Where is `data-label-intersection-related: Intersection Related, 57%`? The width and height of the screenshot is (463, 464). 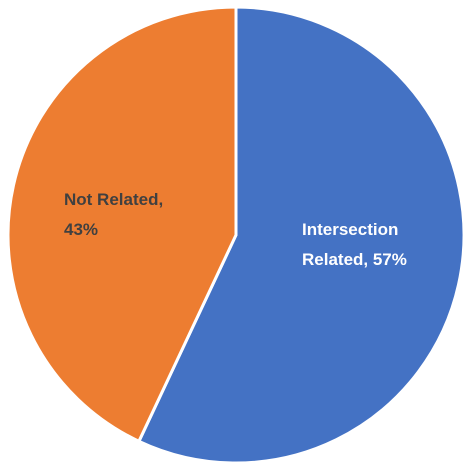 data-label-intersection-related: Intersection Related, 57% is located at coordinates (354, 244).